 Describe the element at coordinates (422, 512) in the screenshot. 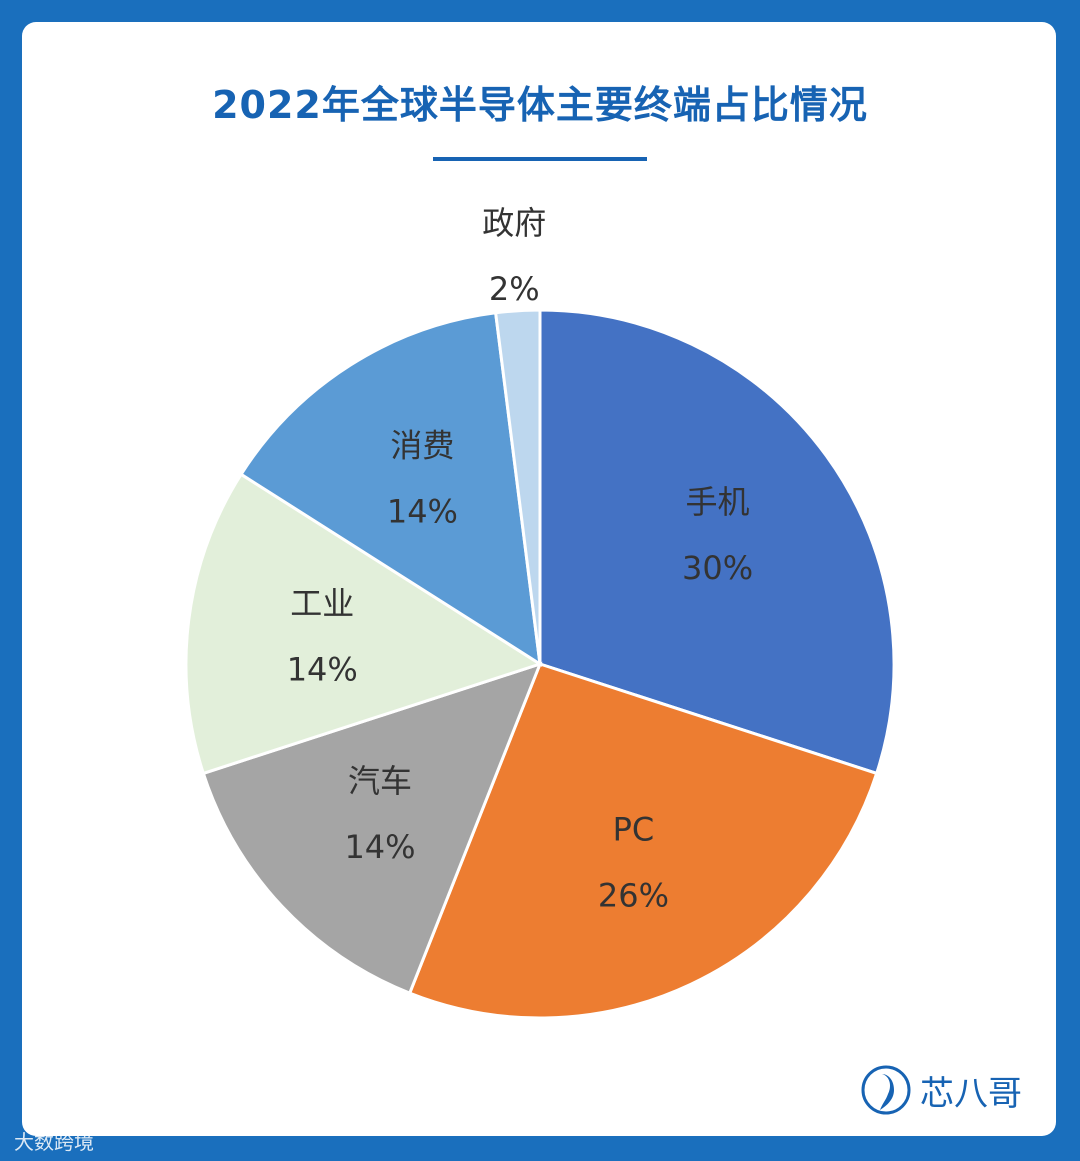

I see `slice-value-4: 14%` at that location.